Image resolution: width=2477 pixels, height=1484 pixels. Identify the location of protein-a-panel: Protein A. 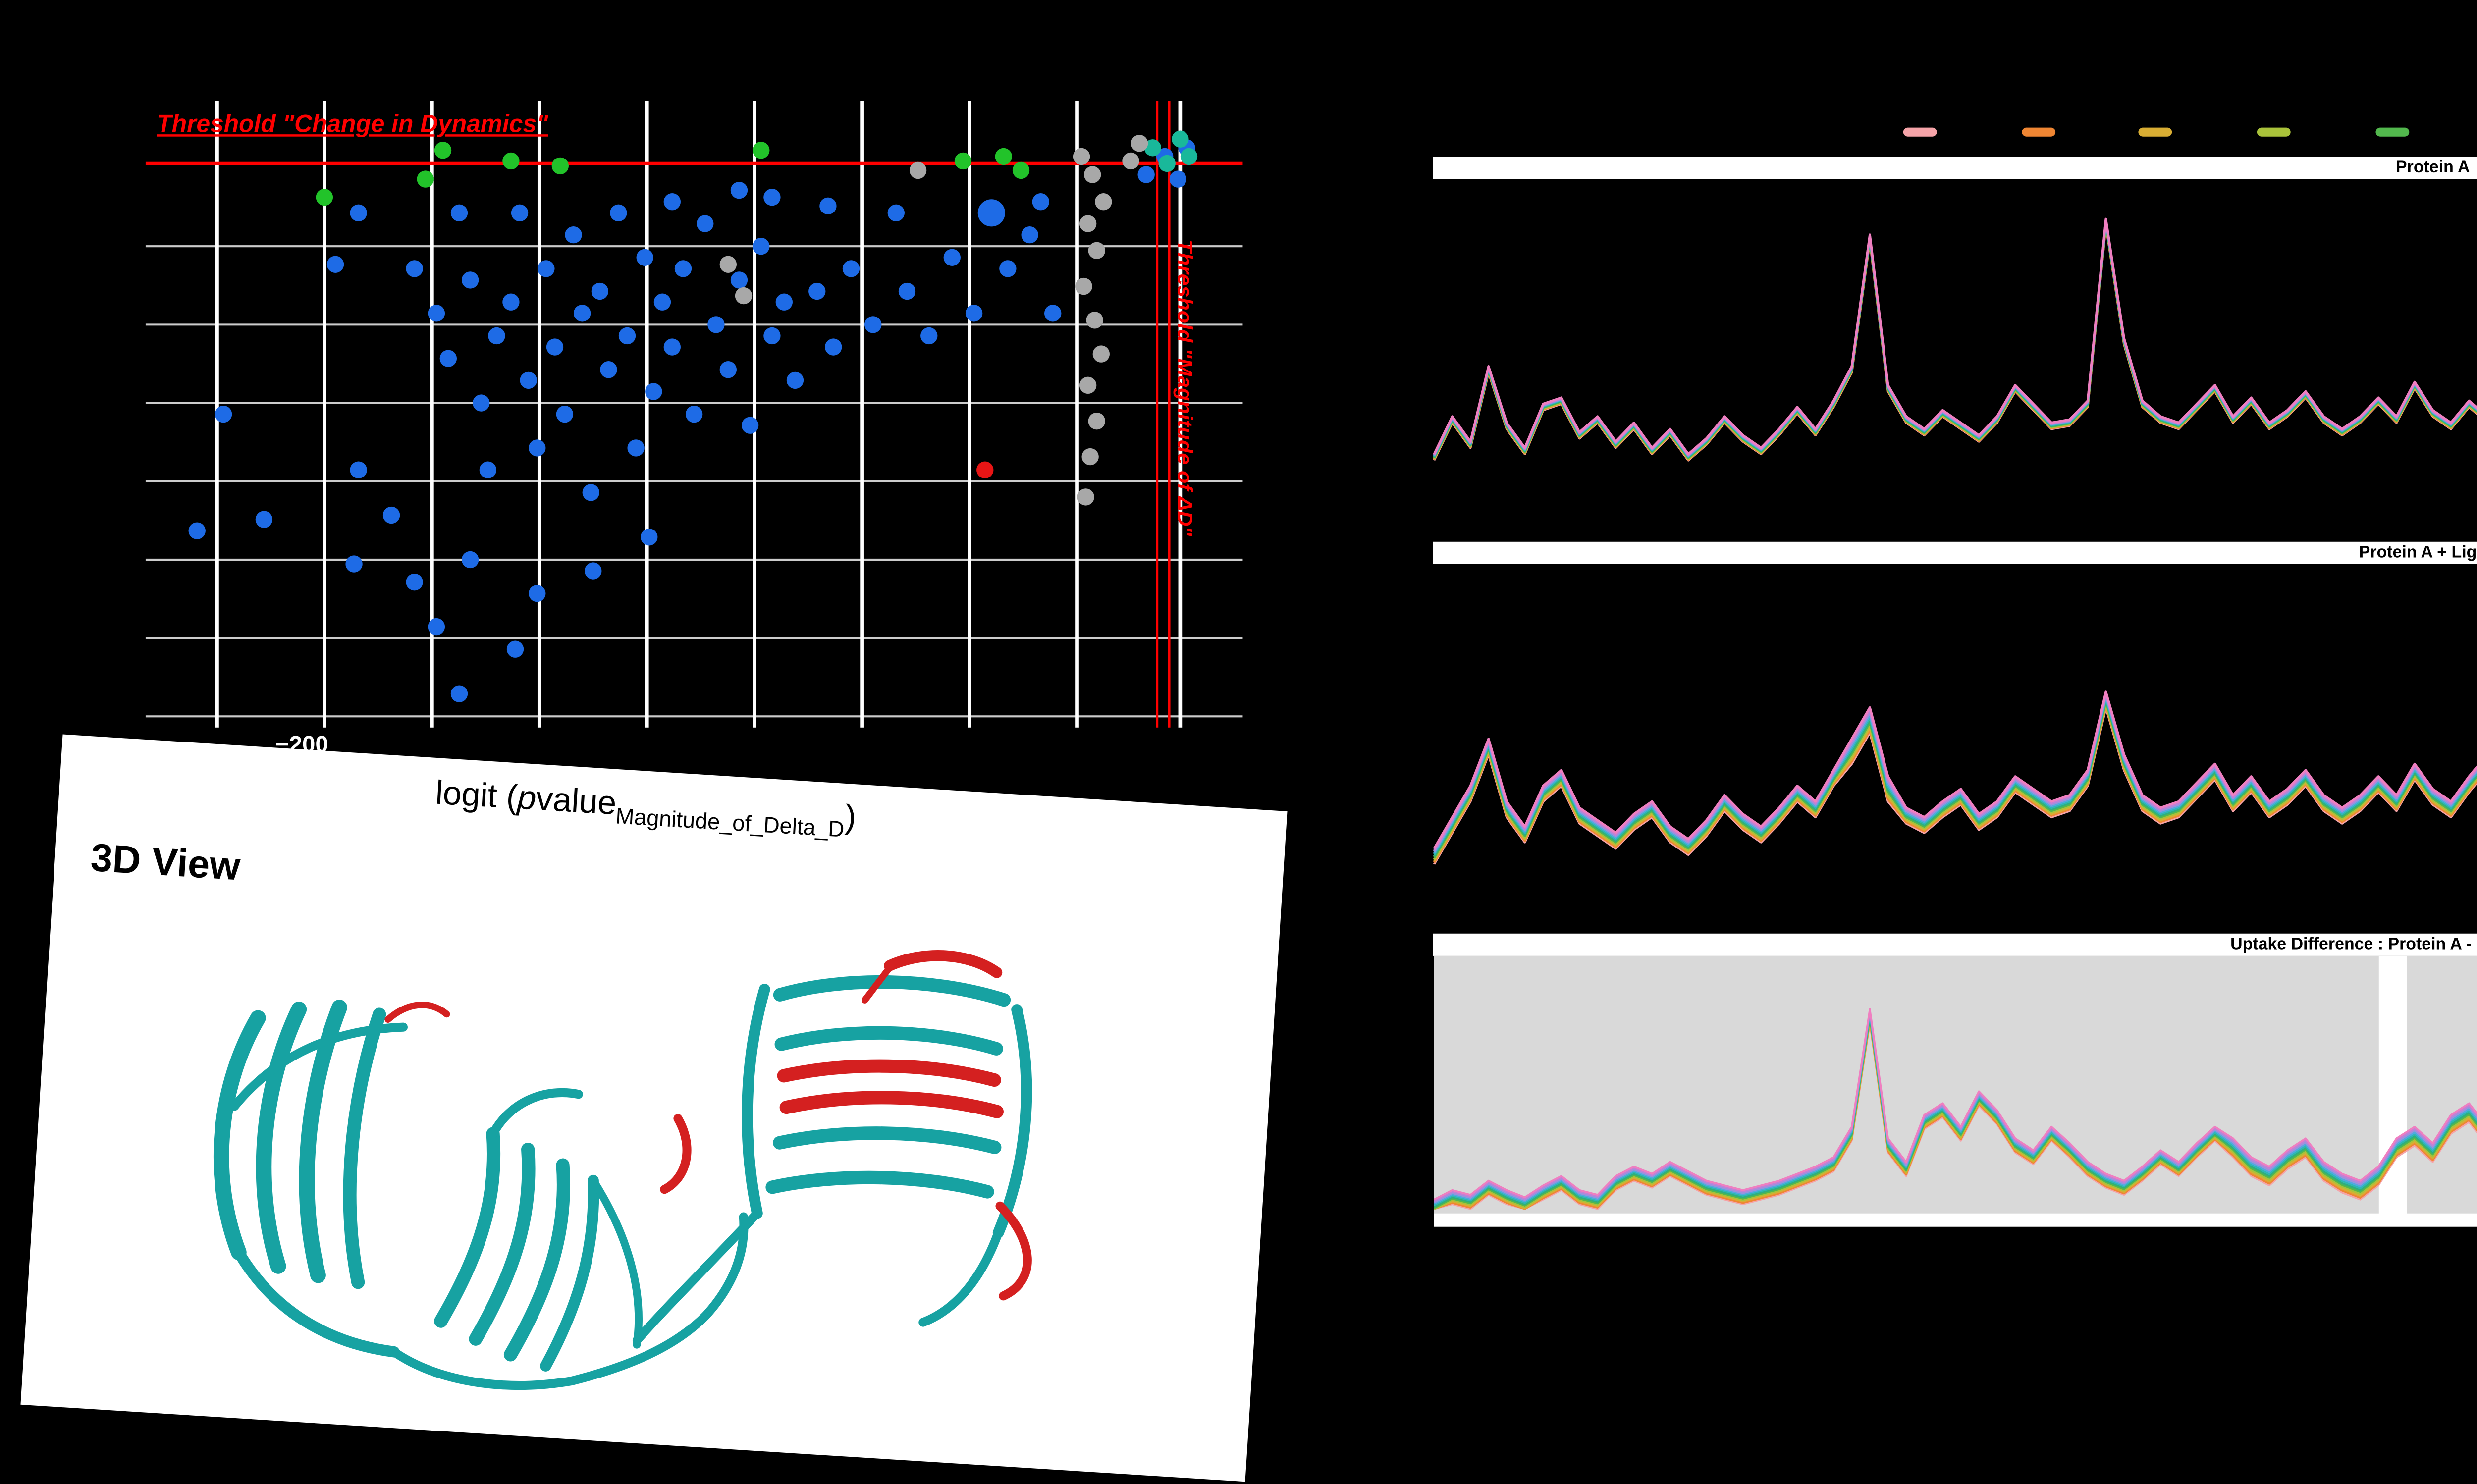
(1955, 343).